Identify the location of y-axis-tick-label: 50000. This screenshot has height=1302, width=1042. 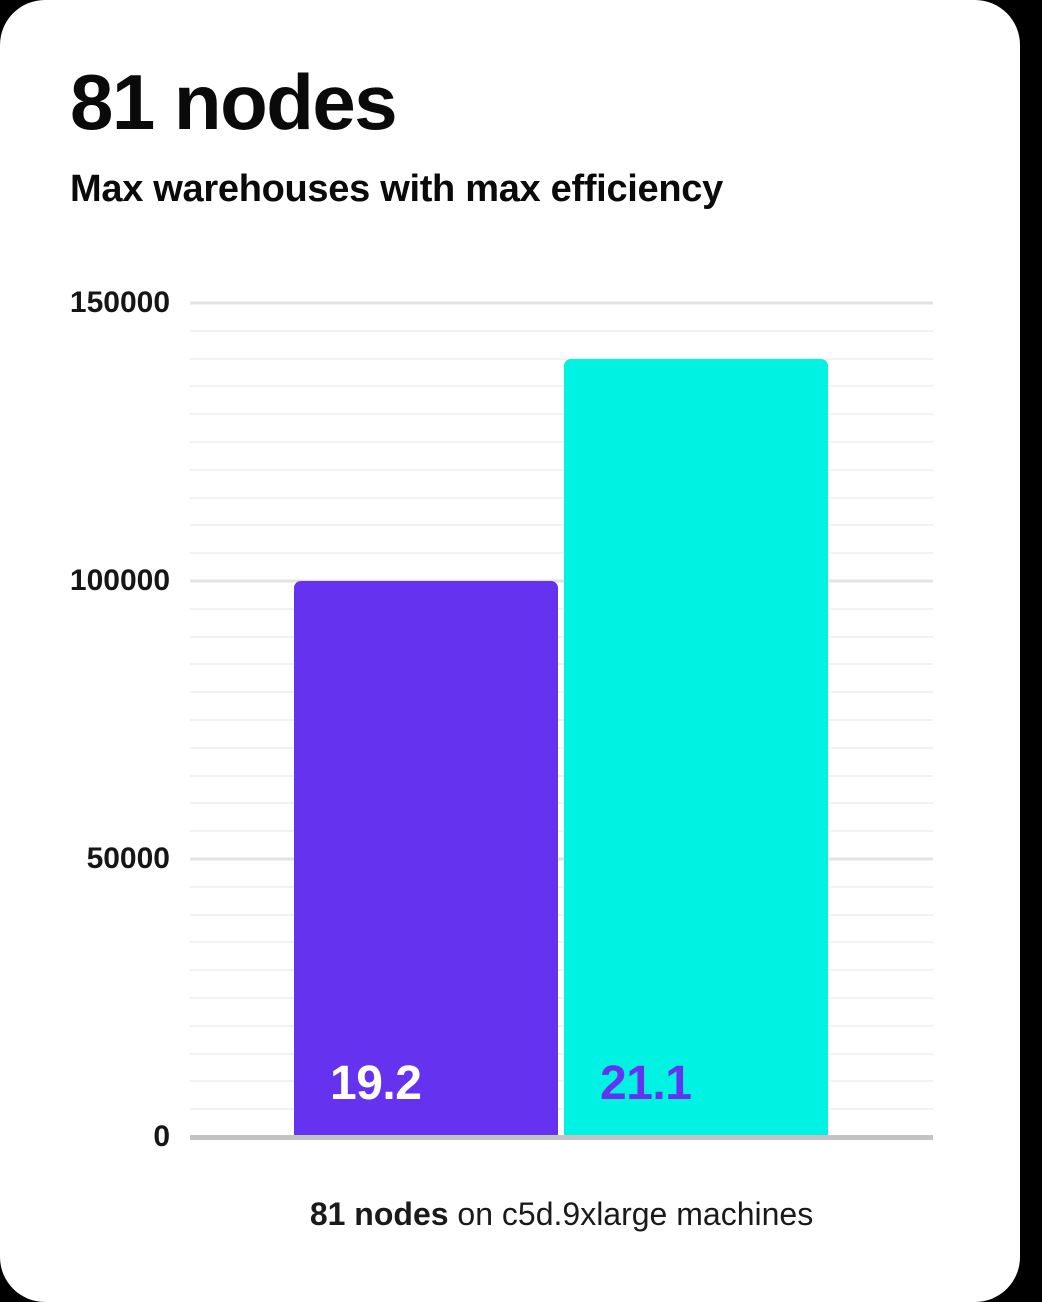
(128, 858).